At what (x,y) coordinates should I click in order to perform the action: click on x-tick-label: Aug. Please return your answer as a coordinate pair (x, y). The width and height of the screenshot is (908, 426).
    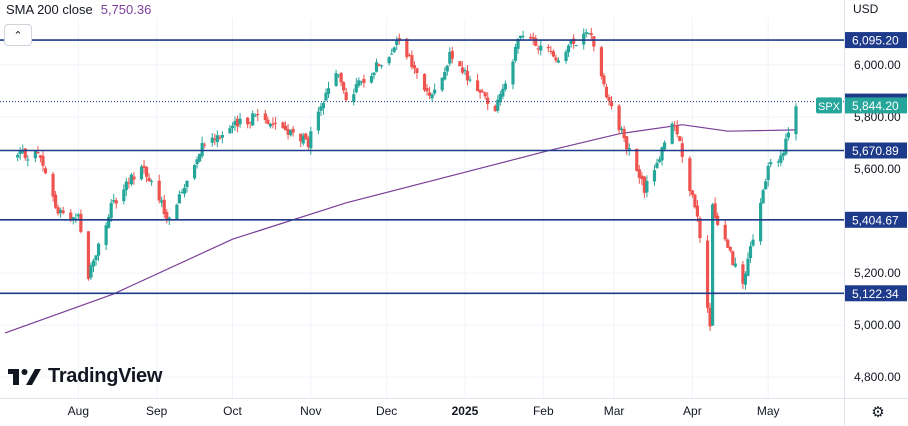
    Looking at the image, I should click on (78, 411).